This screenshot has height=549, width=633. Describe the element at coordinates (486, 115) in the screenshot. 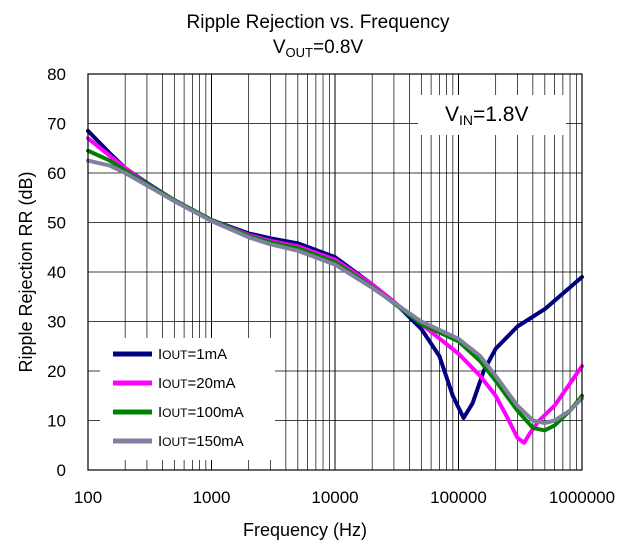

I see `vin-annotation: VIN=1.8V` at that location.